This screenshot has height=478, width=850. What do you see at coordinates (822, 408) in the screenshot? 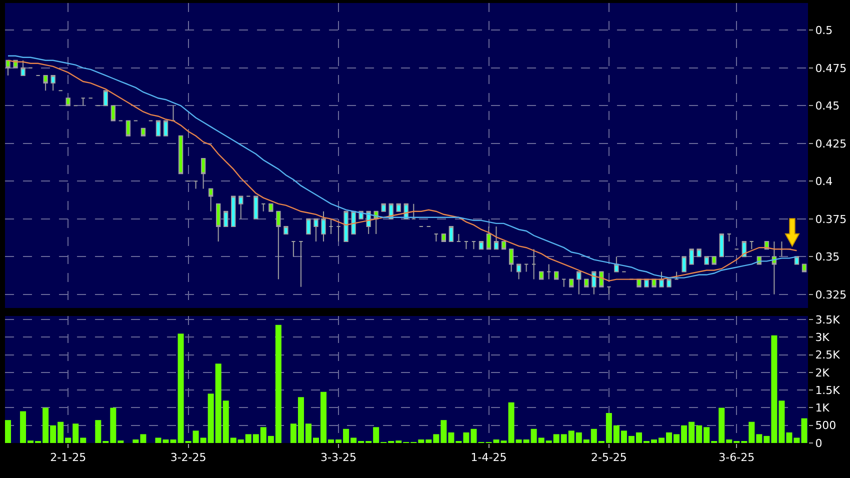
I see `y-tick-label: 1K` at bounding box center [822, 408].